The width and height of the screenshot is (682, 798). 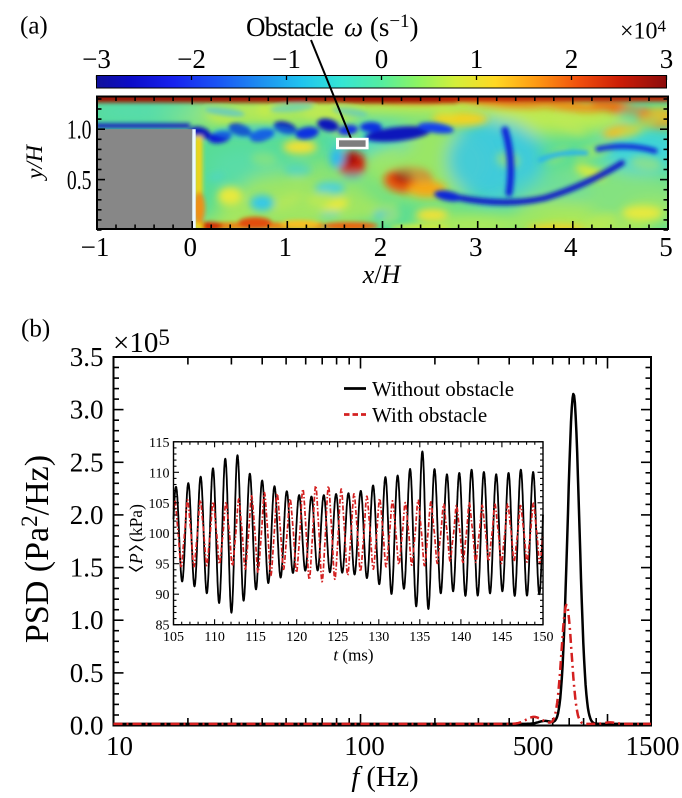 What do you see at coordinates (337, 637) in the screenshot?
I see `svg-text: 125` at bounding box center [337, 637].